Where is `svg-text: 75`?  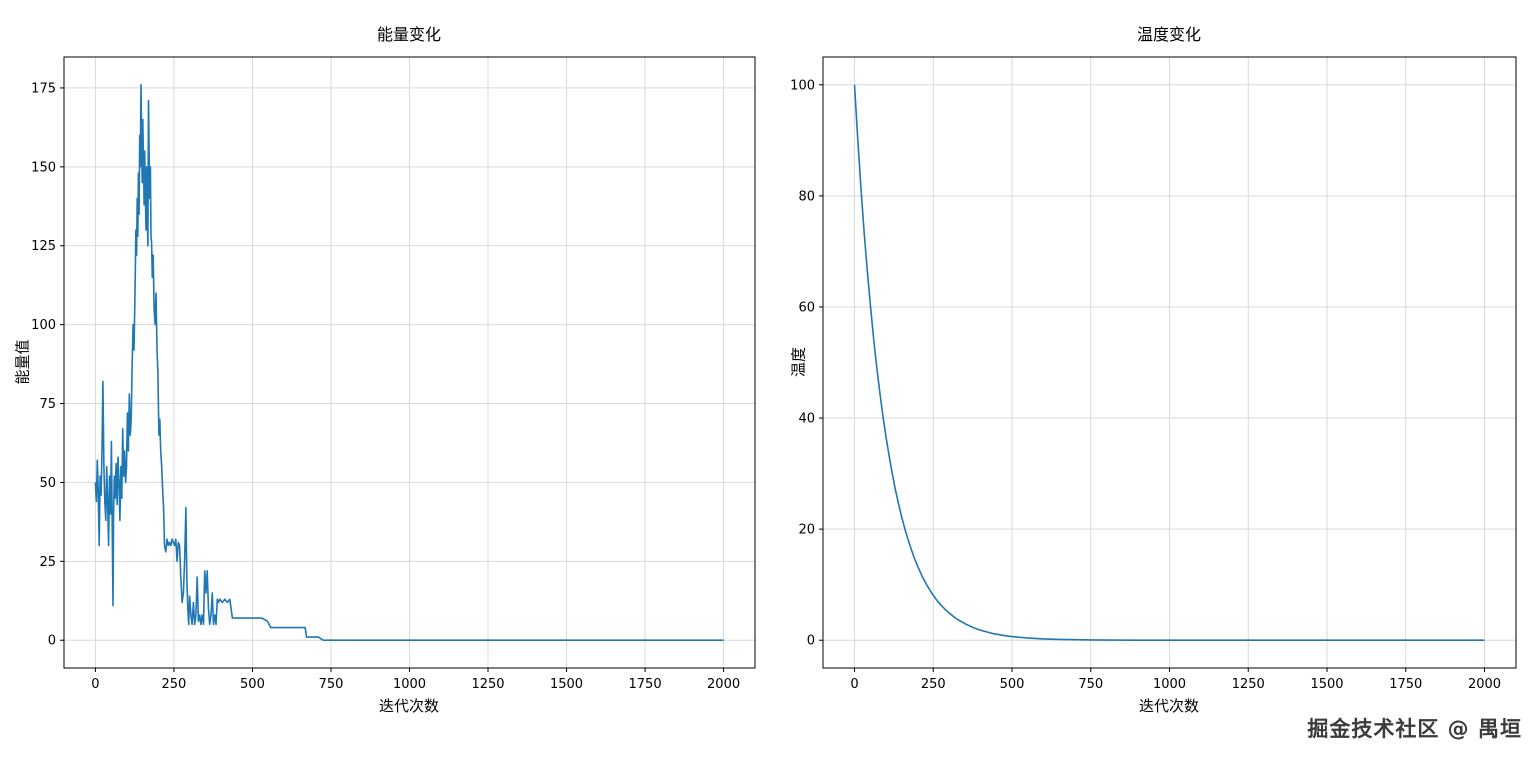
svg-text: 75 is located at coordinates (47, 404).